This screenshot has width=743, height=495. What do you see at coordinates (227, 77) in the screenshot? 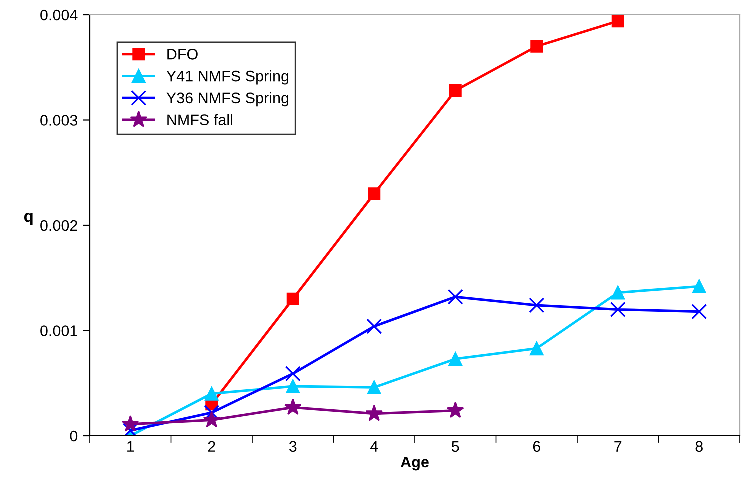
I see `legend-label: Y41 NMFS Spring` at bounding box center [227, 77].